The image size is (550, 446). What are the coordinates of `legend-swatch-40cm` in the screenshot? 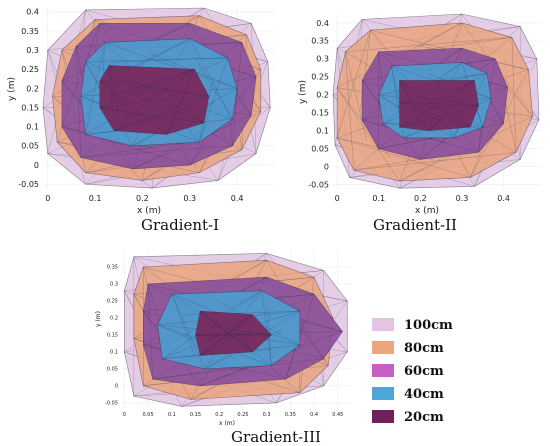 It's located at (383, 393).